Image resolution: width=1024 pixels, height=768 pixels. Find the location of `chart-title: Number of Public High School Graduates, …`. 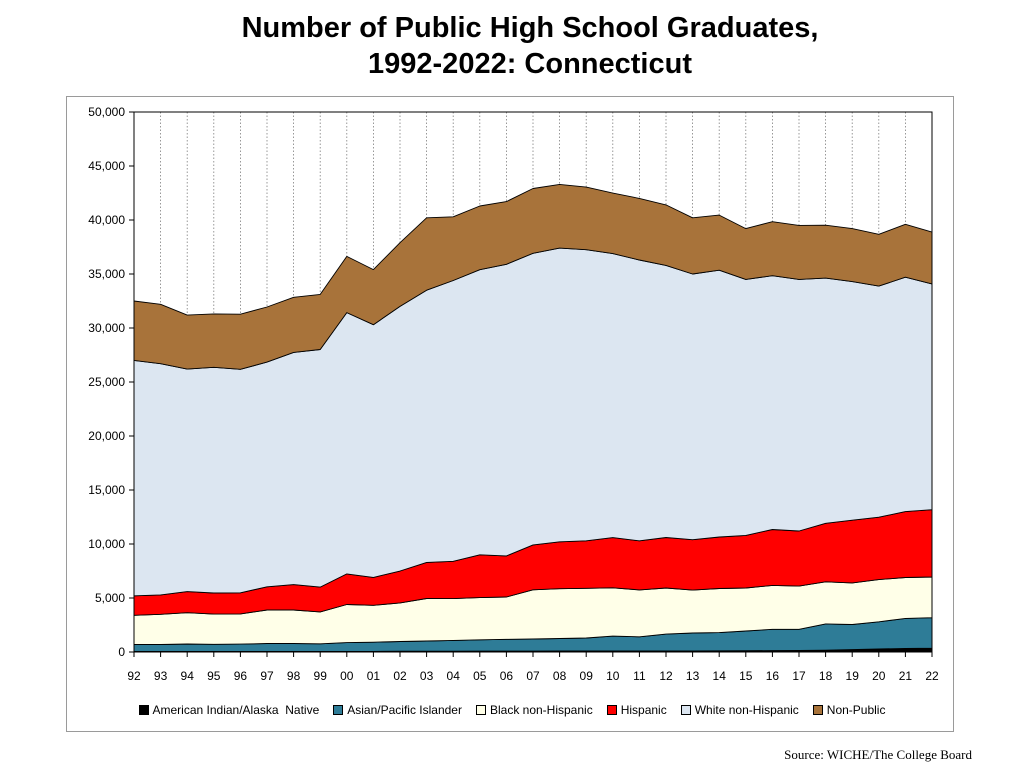

chart-title: Number of Public High School Graduates, … is located at coordinates (512, 46).